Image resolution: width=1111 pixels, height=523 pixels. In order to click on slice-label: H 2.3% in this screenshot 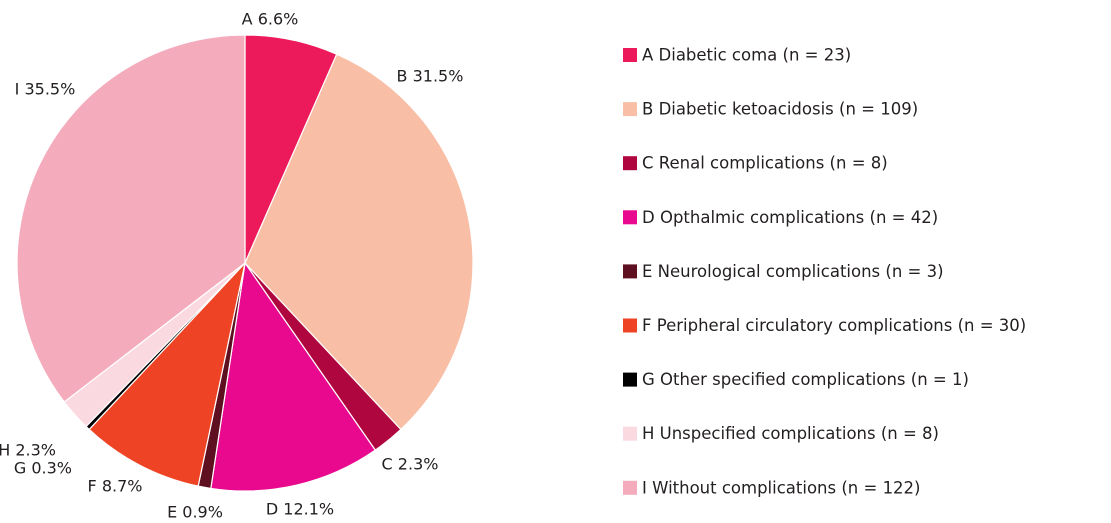, I will do `click(28, 450)`.